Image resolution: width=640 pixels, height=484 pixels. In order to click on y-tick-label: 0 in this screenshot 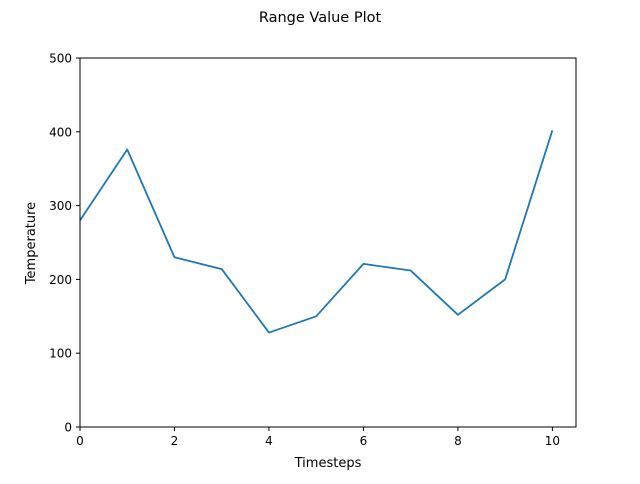, I will do `click(68, 428)`.